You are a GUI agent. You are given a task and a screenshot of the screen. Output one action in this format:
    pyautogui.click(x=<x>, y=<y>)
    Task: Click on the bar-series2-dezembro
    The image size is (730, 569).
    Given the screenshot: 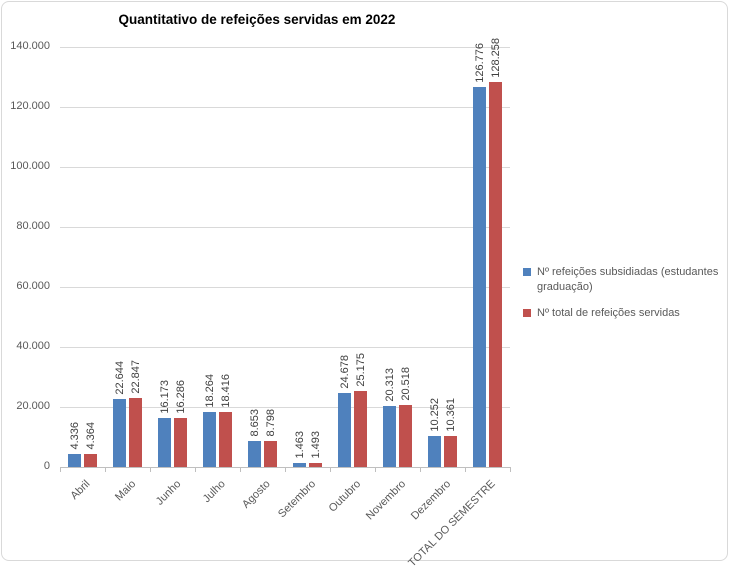 What is the action you would take?
    pyautogui.click(x=450, y=451)
    